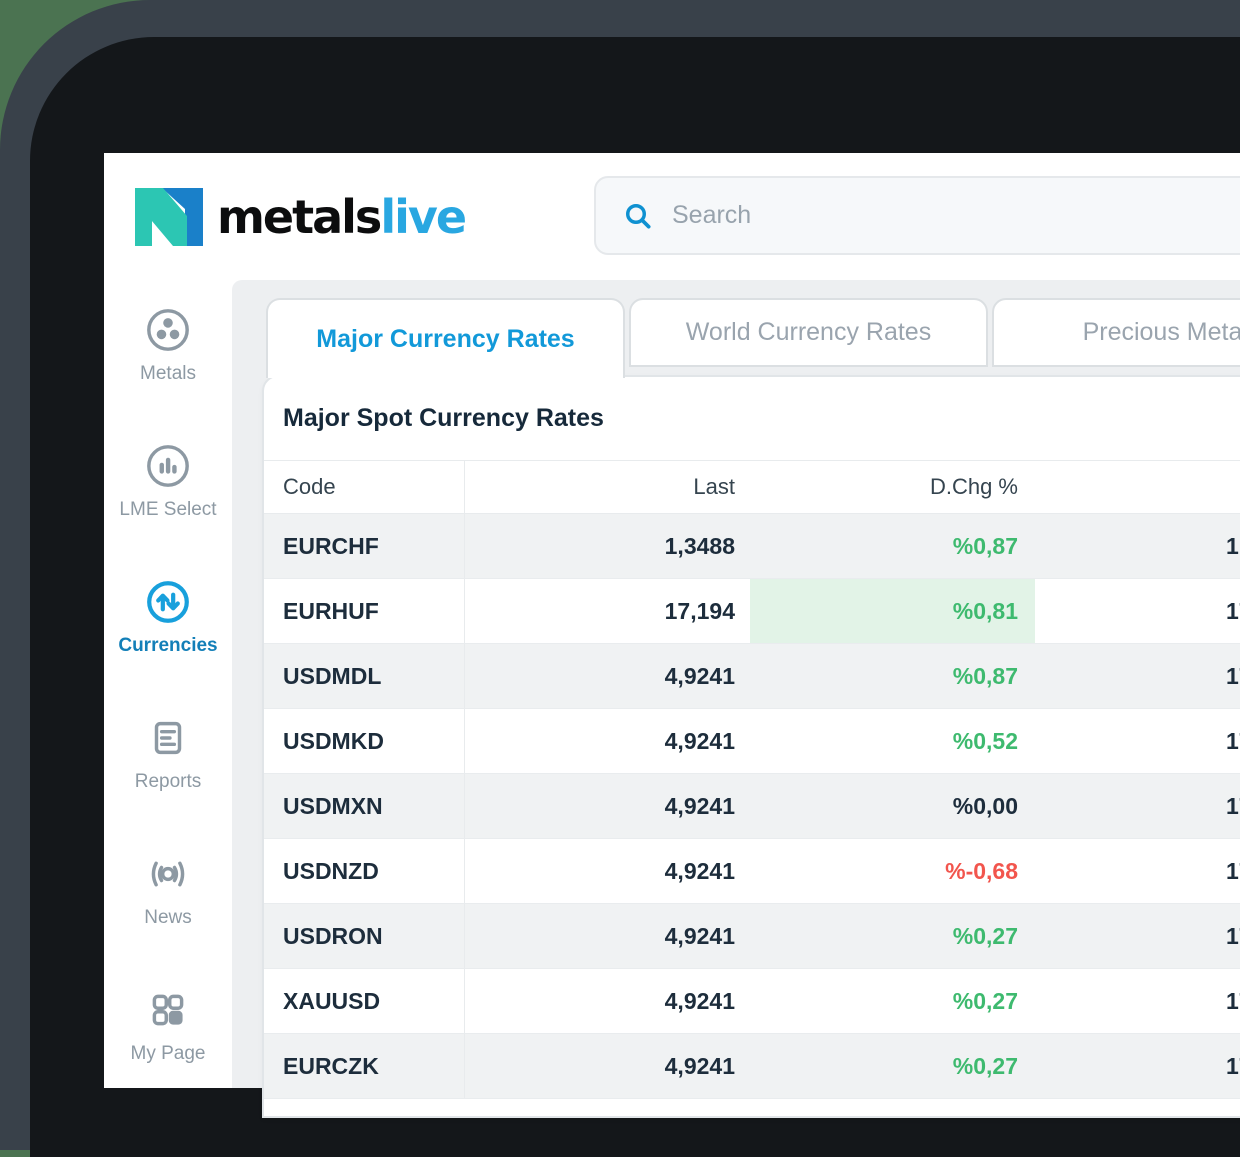  Describe the element at coordinates (712, 215) in the screenshot. I see `search-placeholder: Search` at that location.